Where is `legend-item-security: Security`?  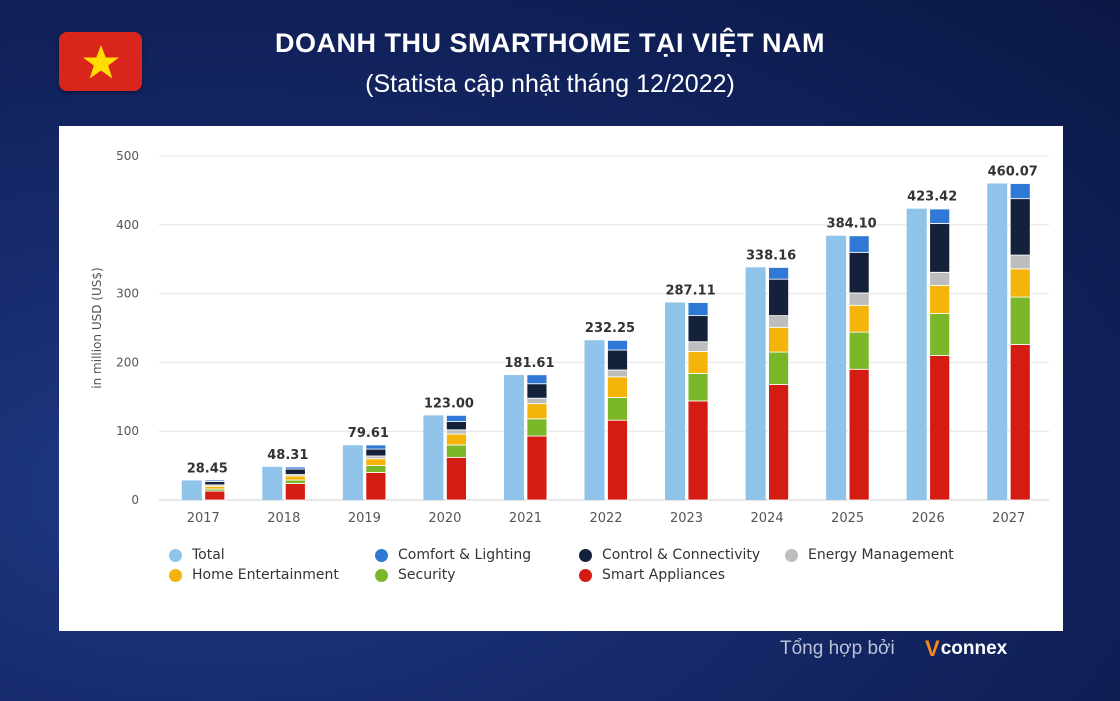
legend-item-security: Security is located at coordinates (415, 575).